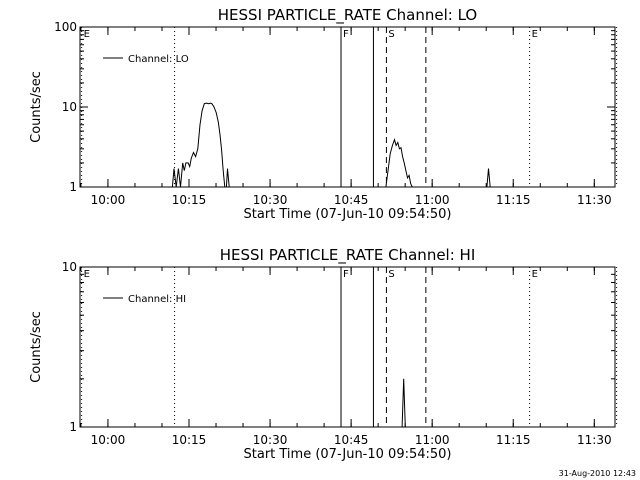  Describe the element at coordinates (65, 27) in the screenshot. I see `y-tick-label: 100` at that location.